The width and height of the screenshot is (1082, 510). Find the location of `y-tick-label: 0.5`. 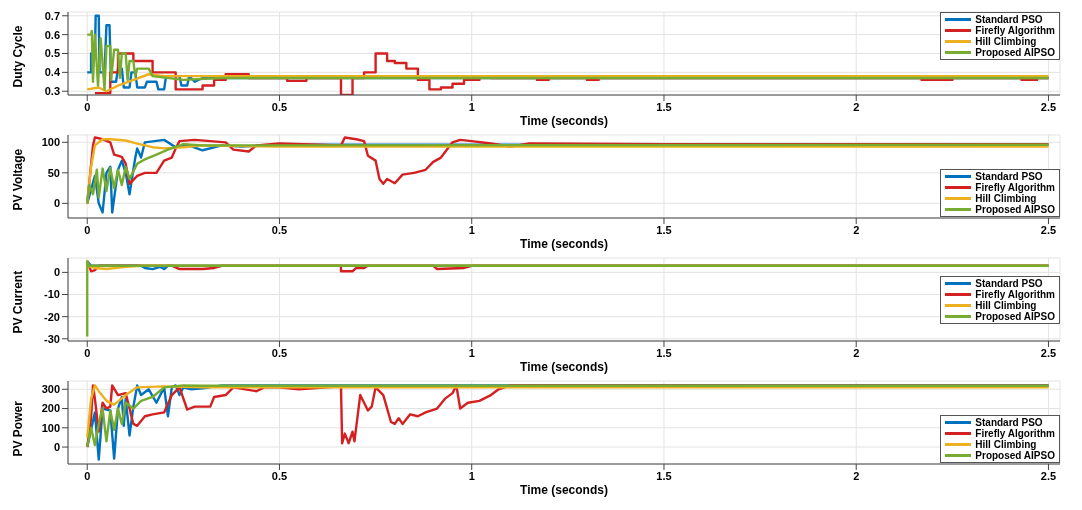

y-tick-label: 0.5 is located at coordinates (52, 53).